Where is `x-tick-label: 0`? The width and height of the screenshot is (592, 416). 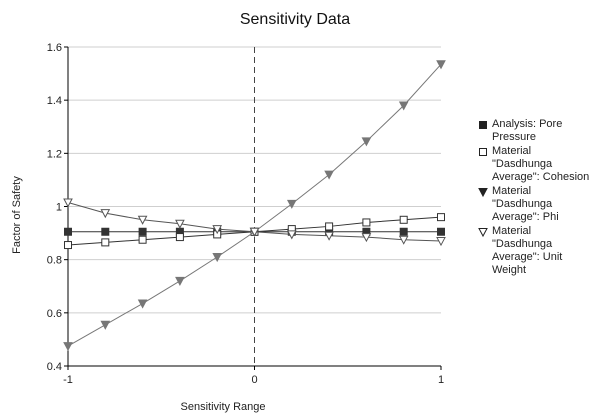
x-tick-label: 0 is located at coordinates (254, 380).